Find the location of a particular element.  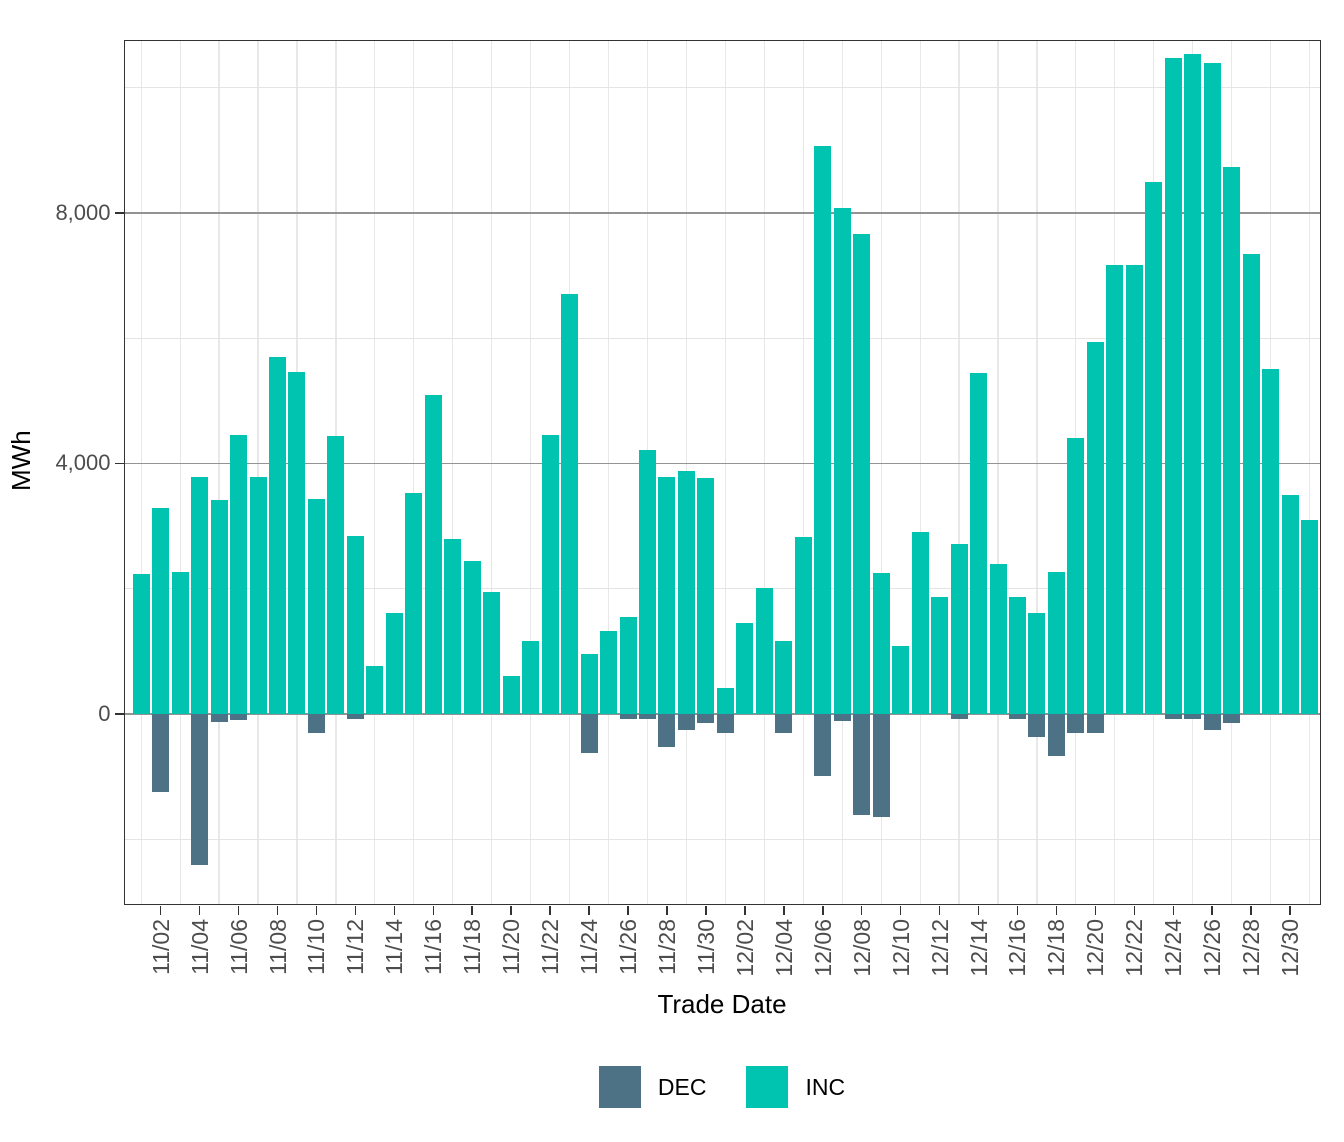

x-tick-label: 11/06 is located at coordinates (238, 947).